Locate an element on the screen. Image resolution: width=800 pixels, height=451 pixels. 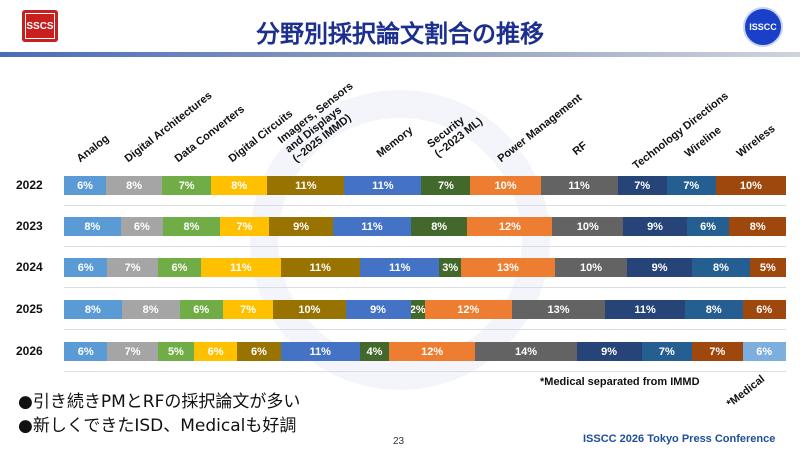
footnote: *Medical separated from IMMD is located at coordinates (620, 382).